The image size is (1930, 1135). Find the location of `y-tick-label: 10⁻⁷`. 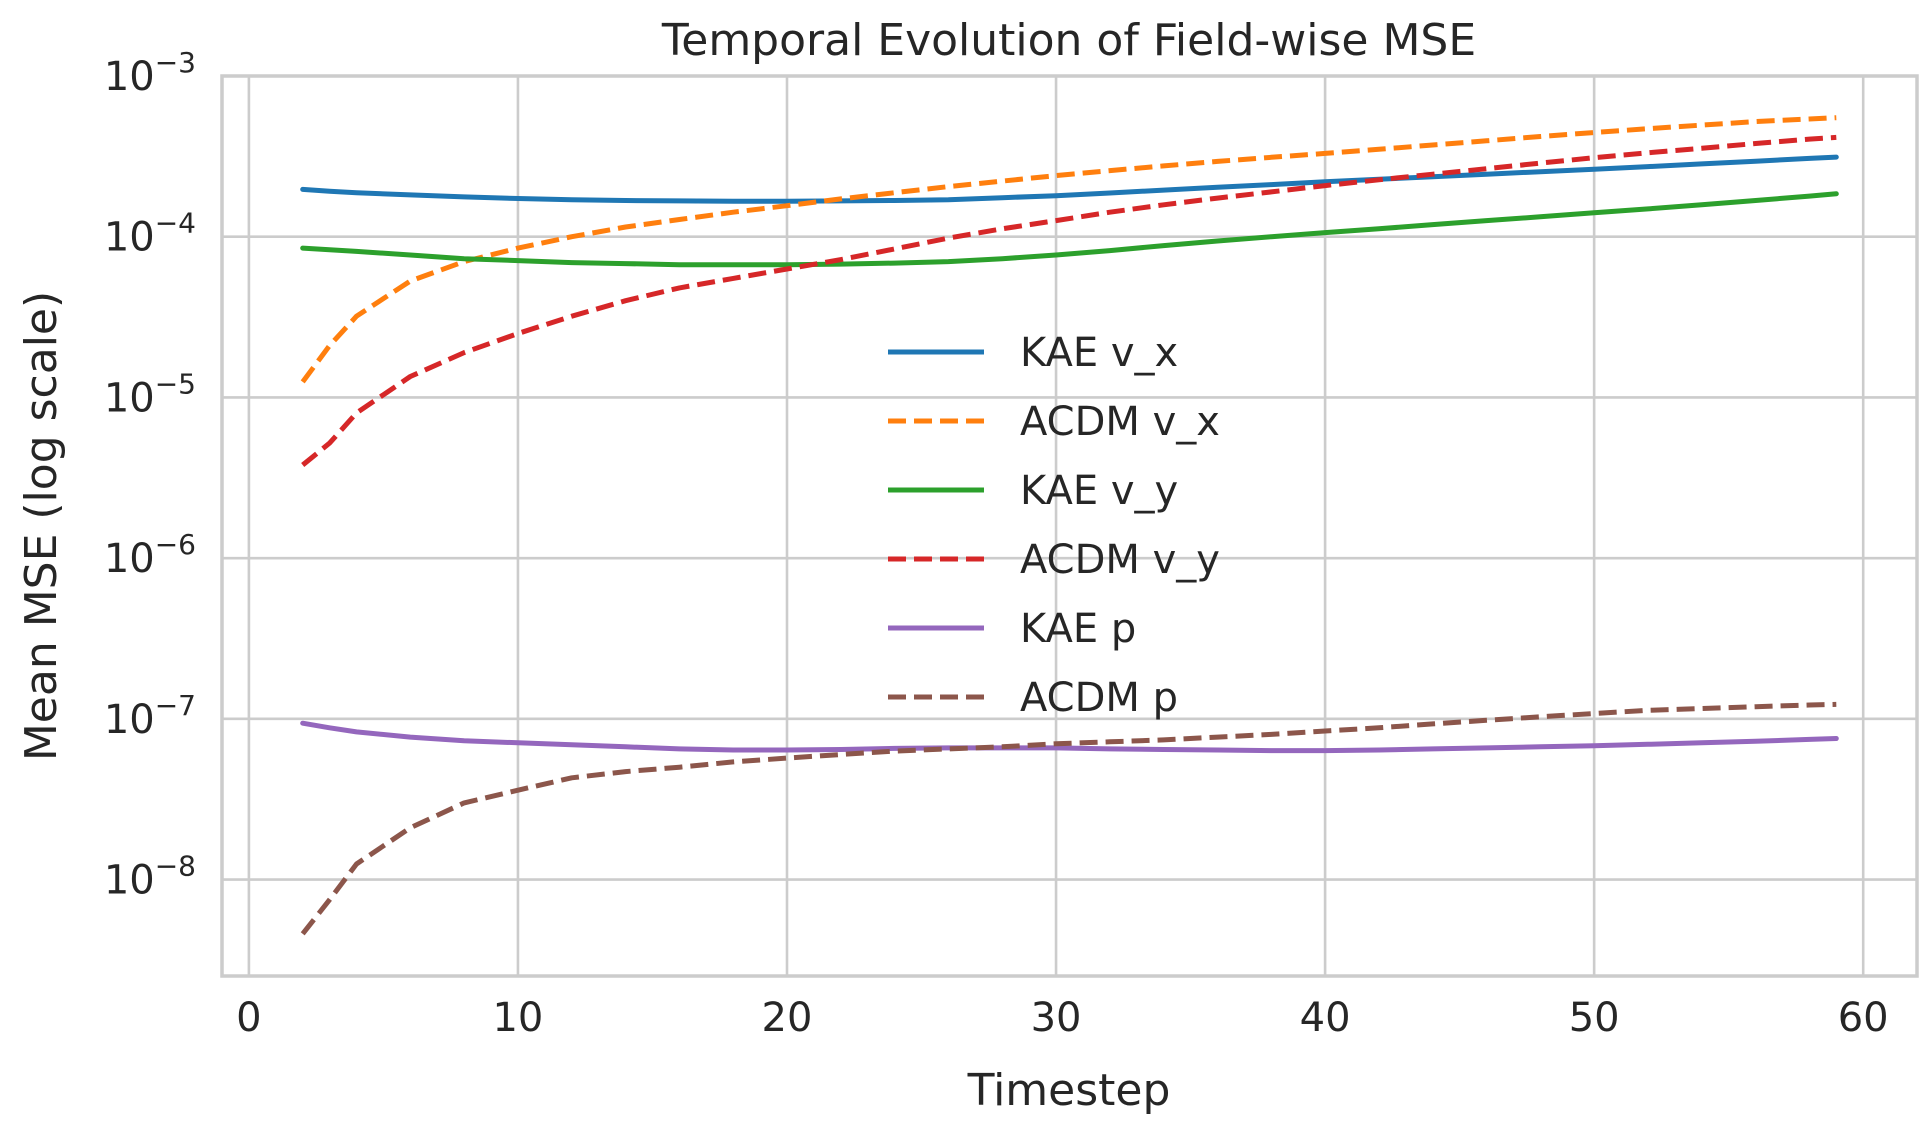

y-tick-label: 10⁻⁷ is located at coordinates (150, 716).